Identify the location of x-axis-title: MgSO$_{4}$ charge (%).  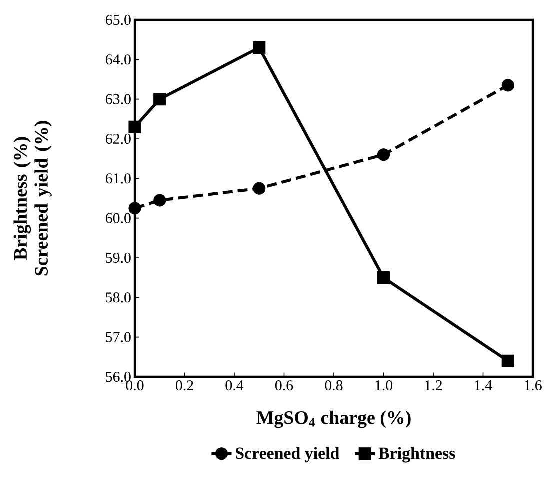
(333, 419).